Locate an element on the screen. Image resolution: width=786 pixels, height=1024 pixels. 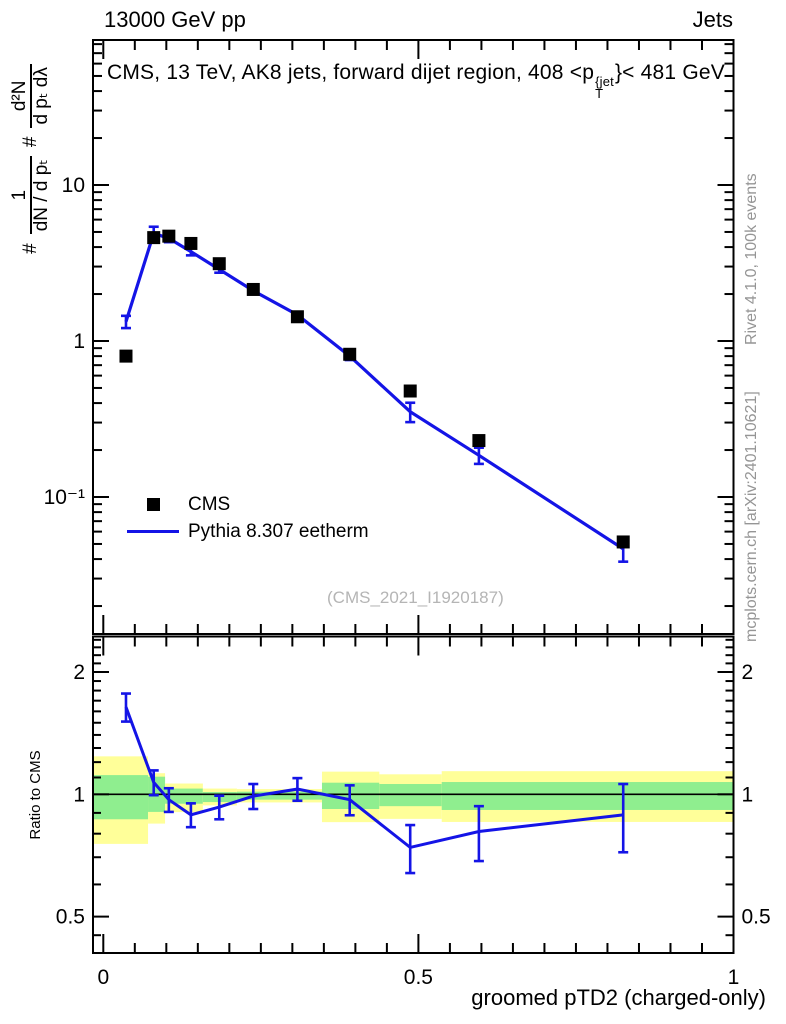
legend-label: Pythia 8.307 eetherm is located at coordinates (278, 531).